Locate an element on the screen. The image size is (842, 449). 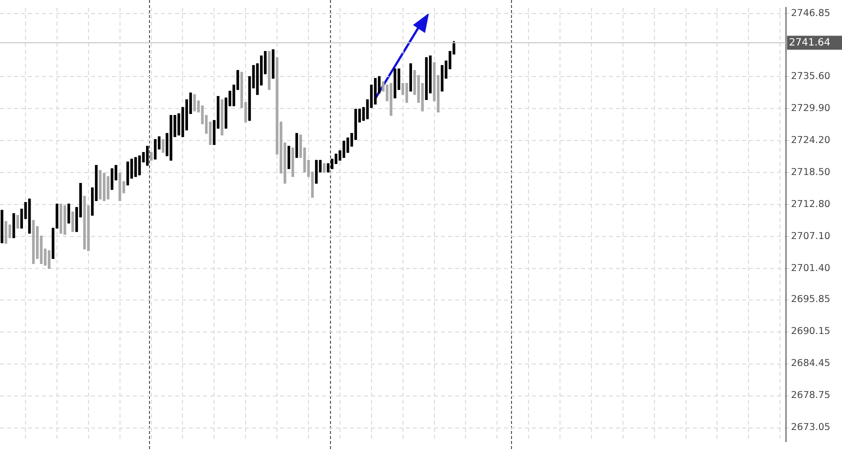
y-tick-label: 2695.85 is located at coordinates (810, 300).